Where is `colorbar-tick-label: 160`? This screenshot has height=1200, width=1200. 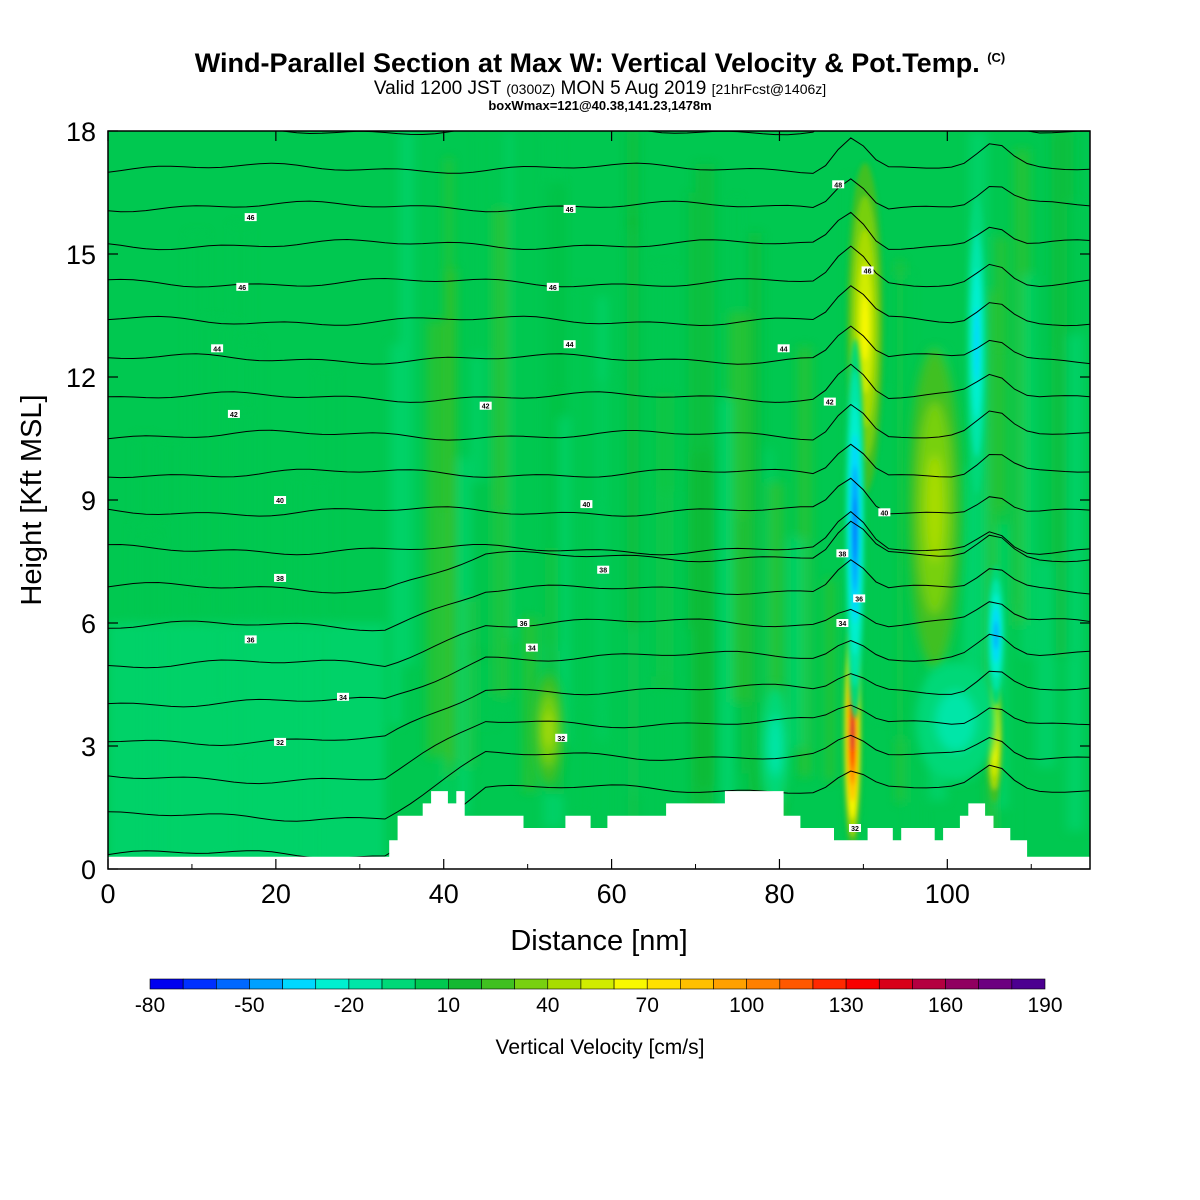
colorbar-tick-label: 160 is located at coordinates (945, 1005).